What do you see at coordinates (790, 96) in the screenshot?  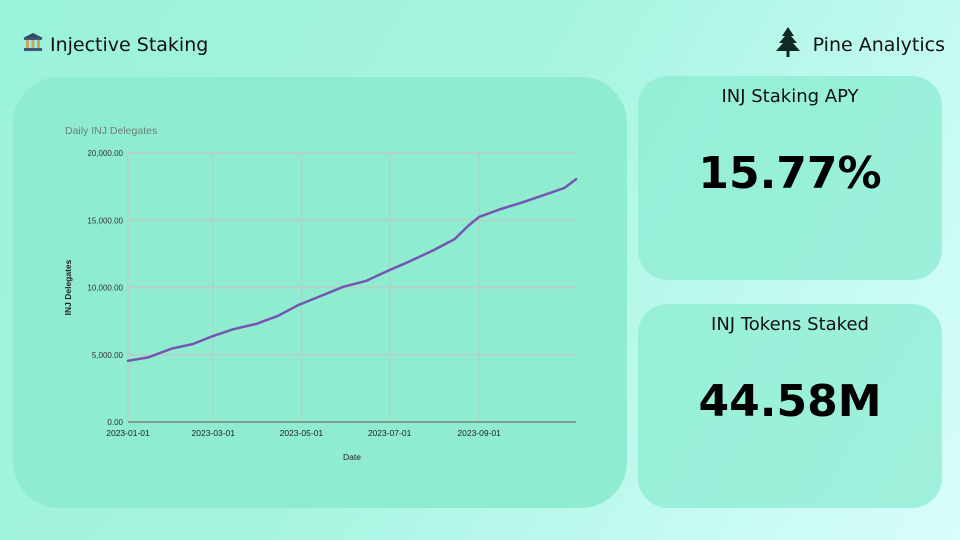 I see `apy-label: INJ Staking APY` at bounding box center [790, 96].